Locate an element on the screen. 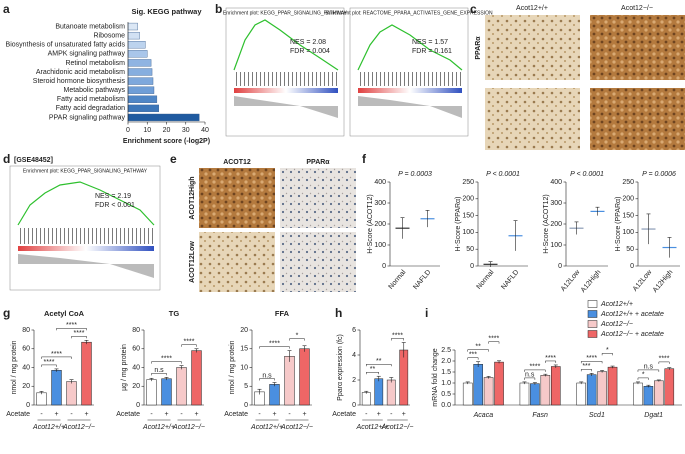  row-label: ACOT12High is located at coordinates (192, 197).